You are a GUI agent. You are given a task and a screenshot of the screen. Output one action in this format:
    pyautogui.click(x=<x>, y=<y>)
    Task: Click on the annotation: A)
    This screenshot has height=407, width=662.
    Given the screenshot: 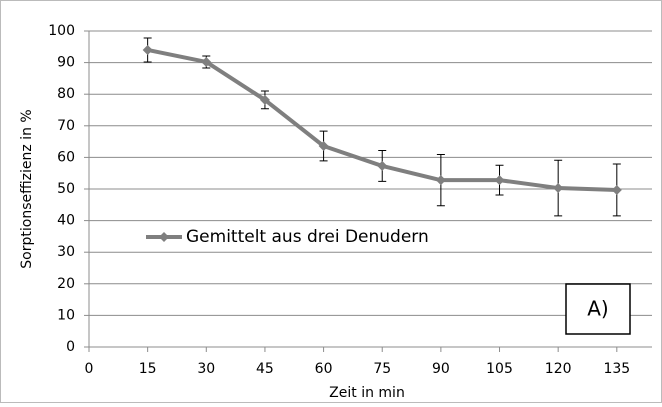 What is the action you would take?
    pyautogui.click(x=597, y=309)
    